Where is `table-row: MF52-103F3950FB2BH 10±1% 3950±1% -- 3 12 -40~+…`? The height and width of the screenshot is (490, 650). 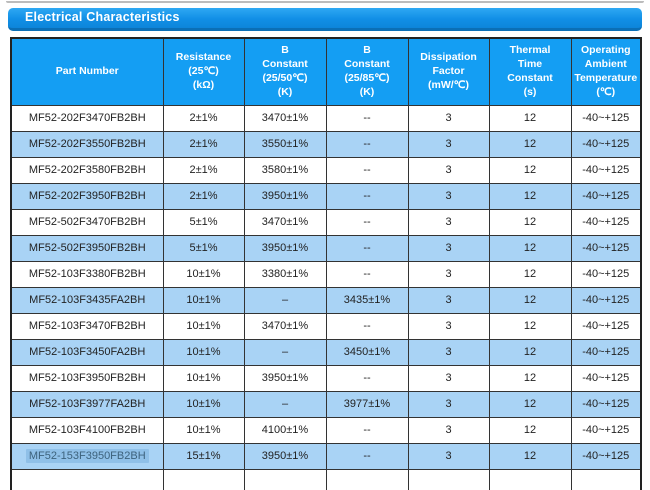 table-row: MF52-103F3950FB2BH 10±1% 3950±1% -- 3 12 -40~+… is located at coordinates (326, 378).